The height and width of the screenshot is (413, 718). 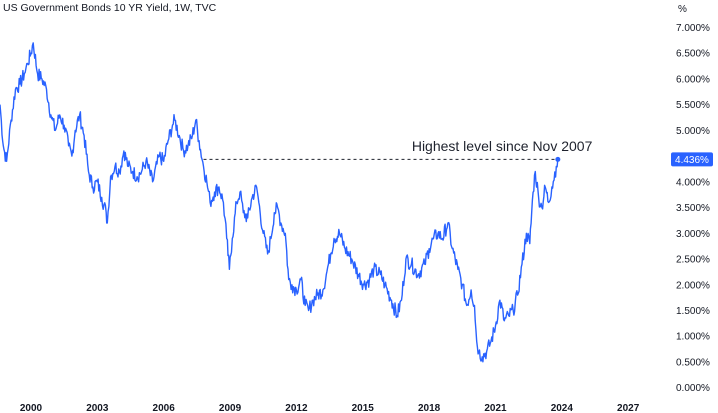 What do you see at coordinates (502, 146) in the screenshot?
I see `annotation-label: Highest level since Nov 2007` at bounding box center [502, 146].